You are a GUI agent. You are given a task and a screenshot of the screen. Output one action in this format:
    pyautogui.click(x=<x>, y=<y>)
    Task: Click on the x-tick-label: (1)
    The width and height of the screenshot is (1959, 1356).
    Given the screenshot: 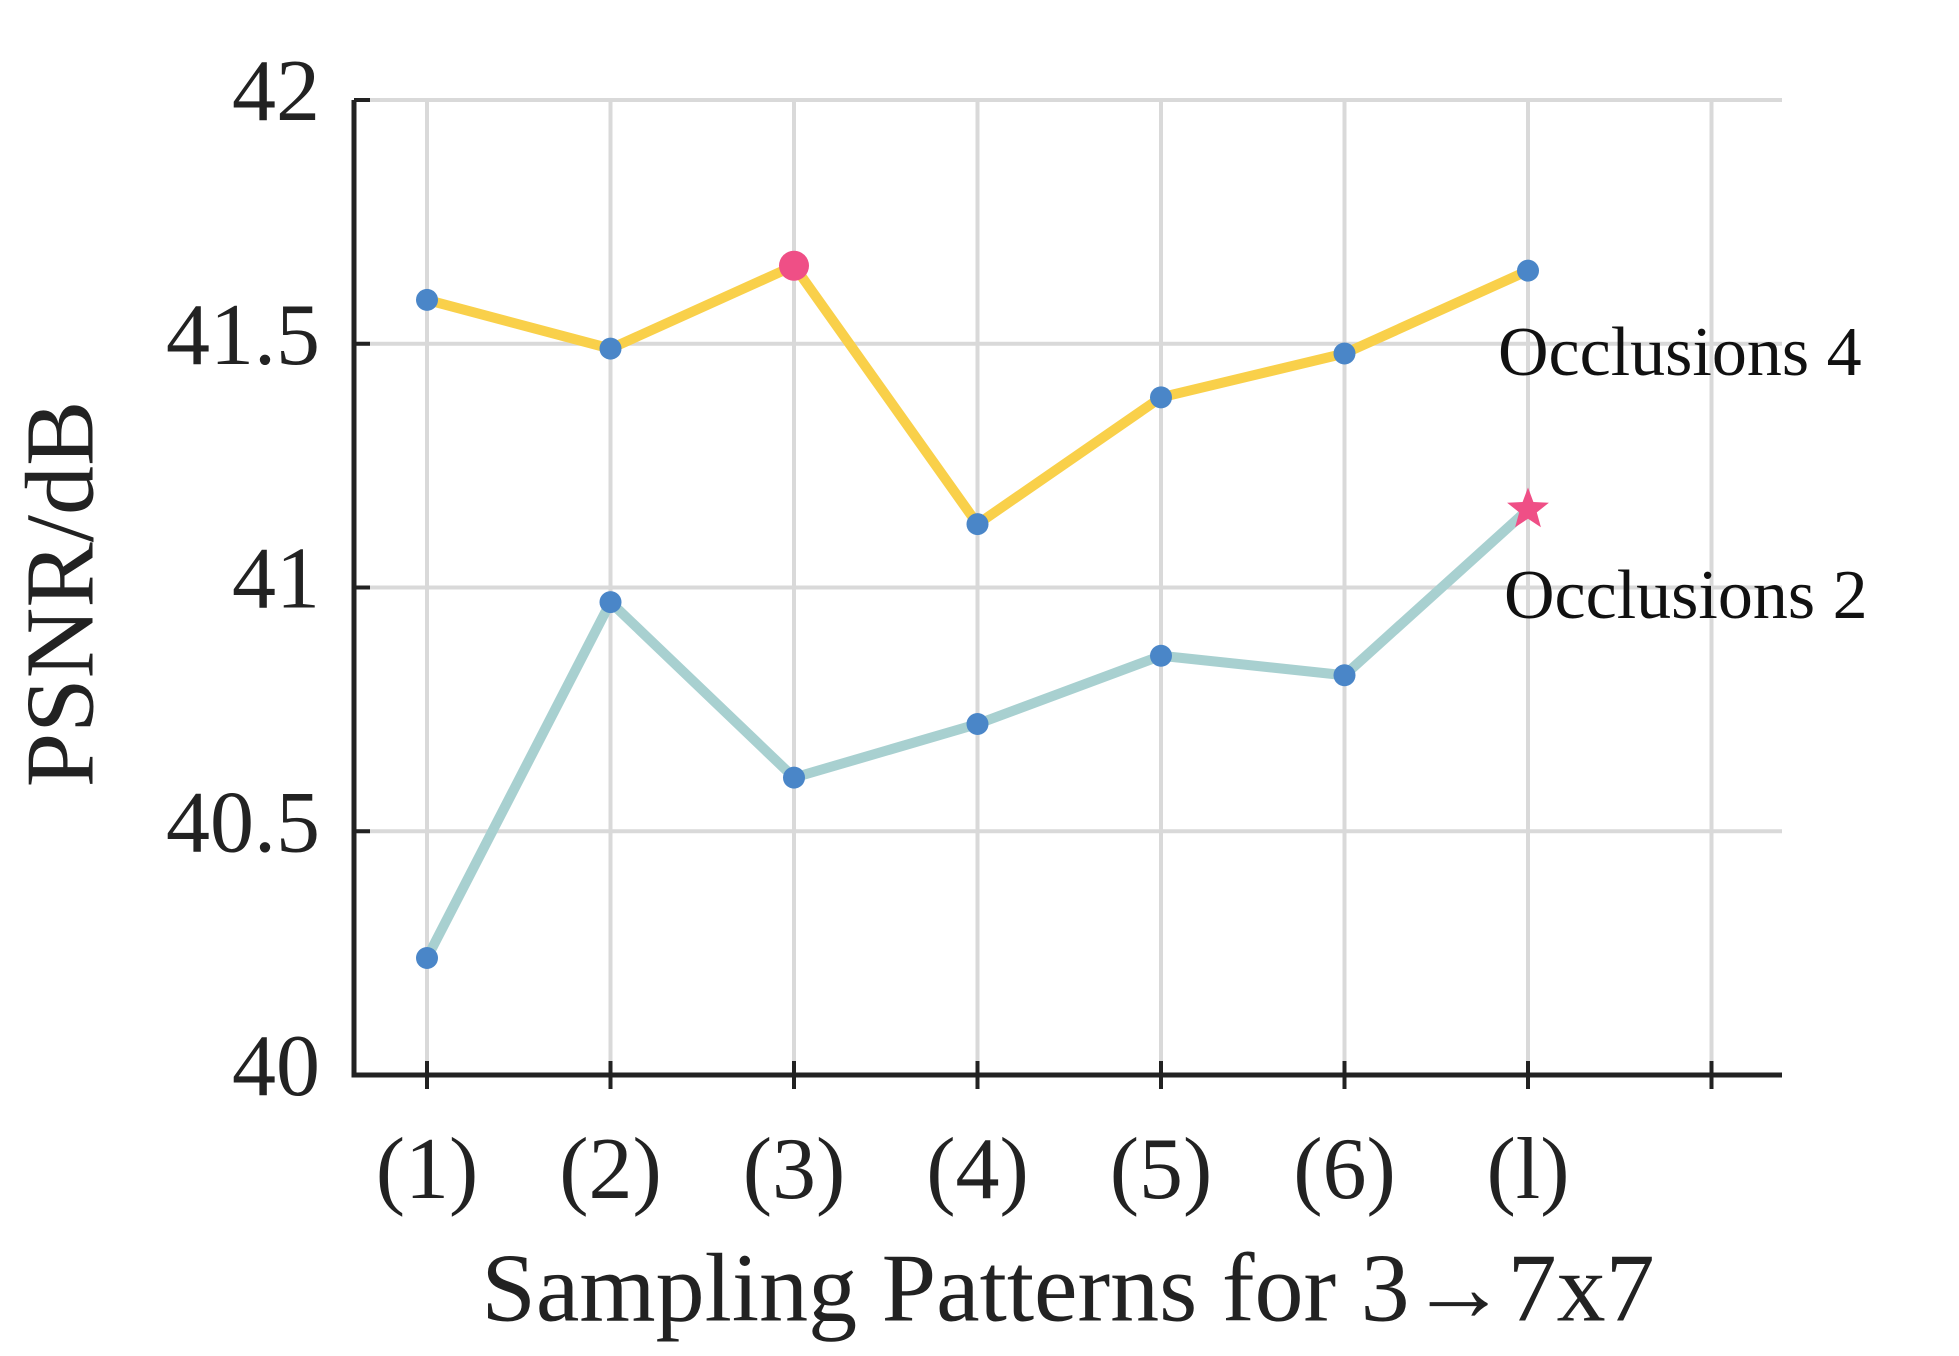 What is the action you would take?
    pyautogui.click(x=427, y=1169)
    